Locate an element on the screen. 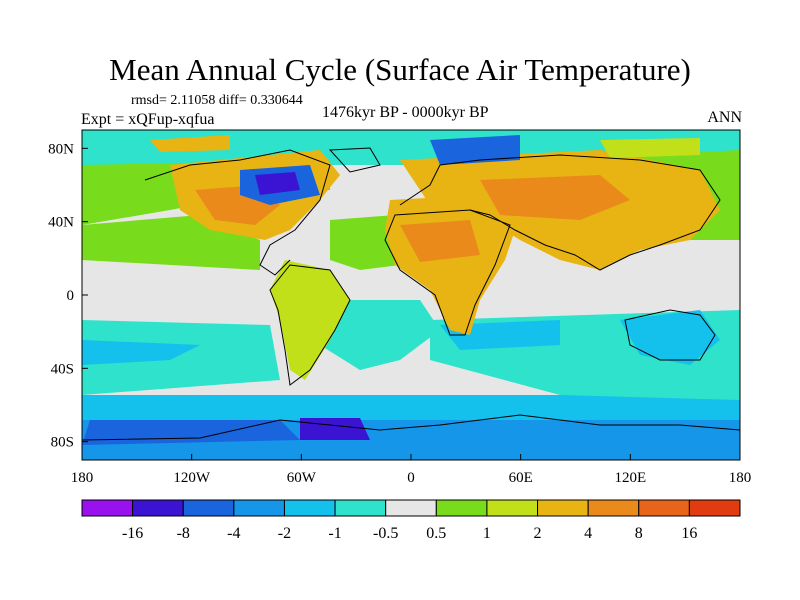 The image size is (800, 600). colorbar-level-label: 16 is located at coordinates (689, 533).